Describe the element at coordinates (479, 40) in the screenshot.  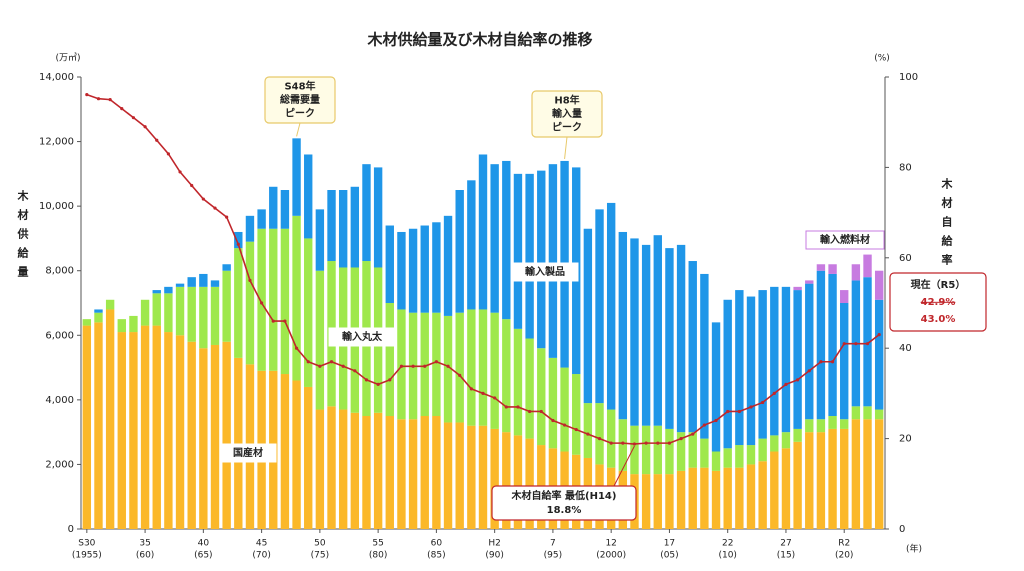
I see `chart-title: 木材供給量及び木材自給率の推移` at that location.